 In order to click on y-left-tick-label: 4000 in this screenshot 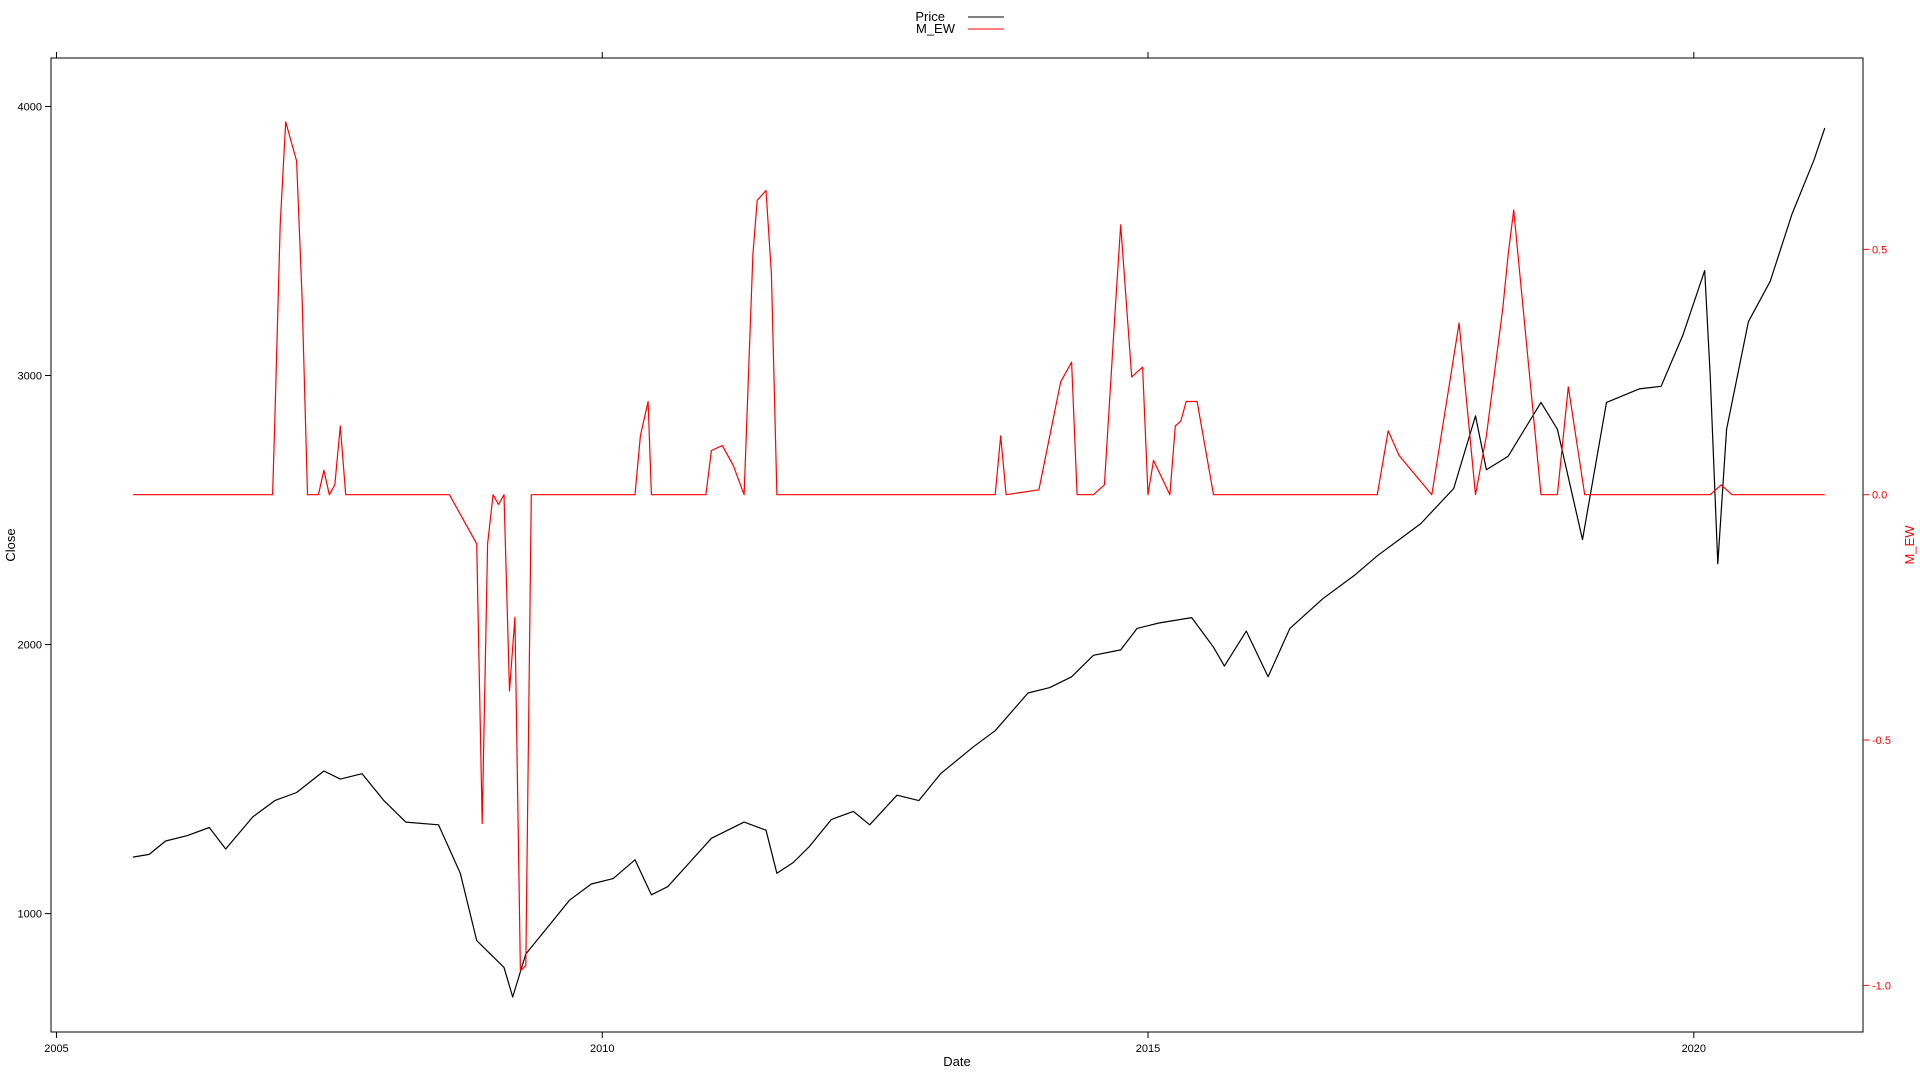, I will do `click(30, 107)`.